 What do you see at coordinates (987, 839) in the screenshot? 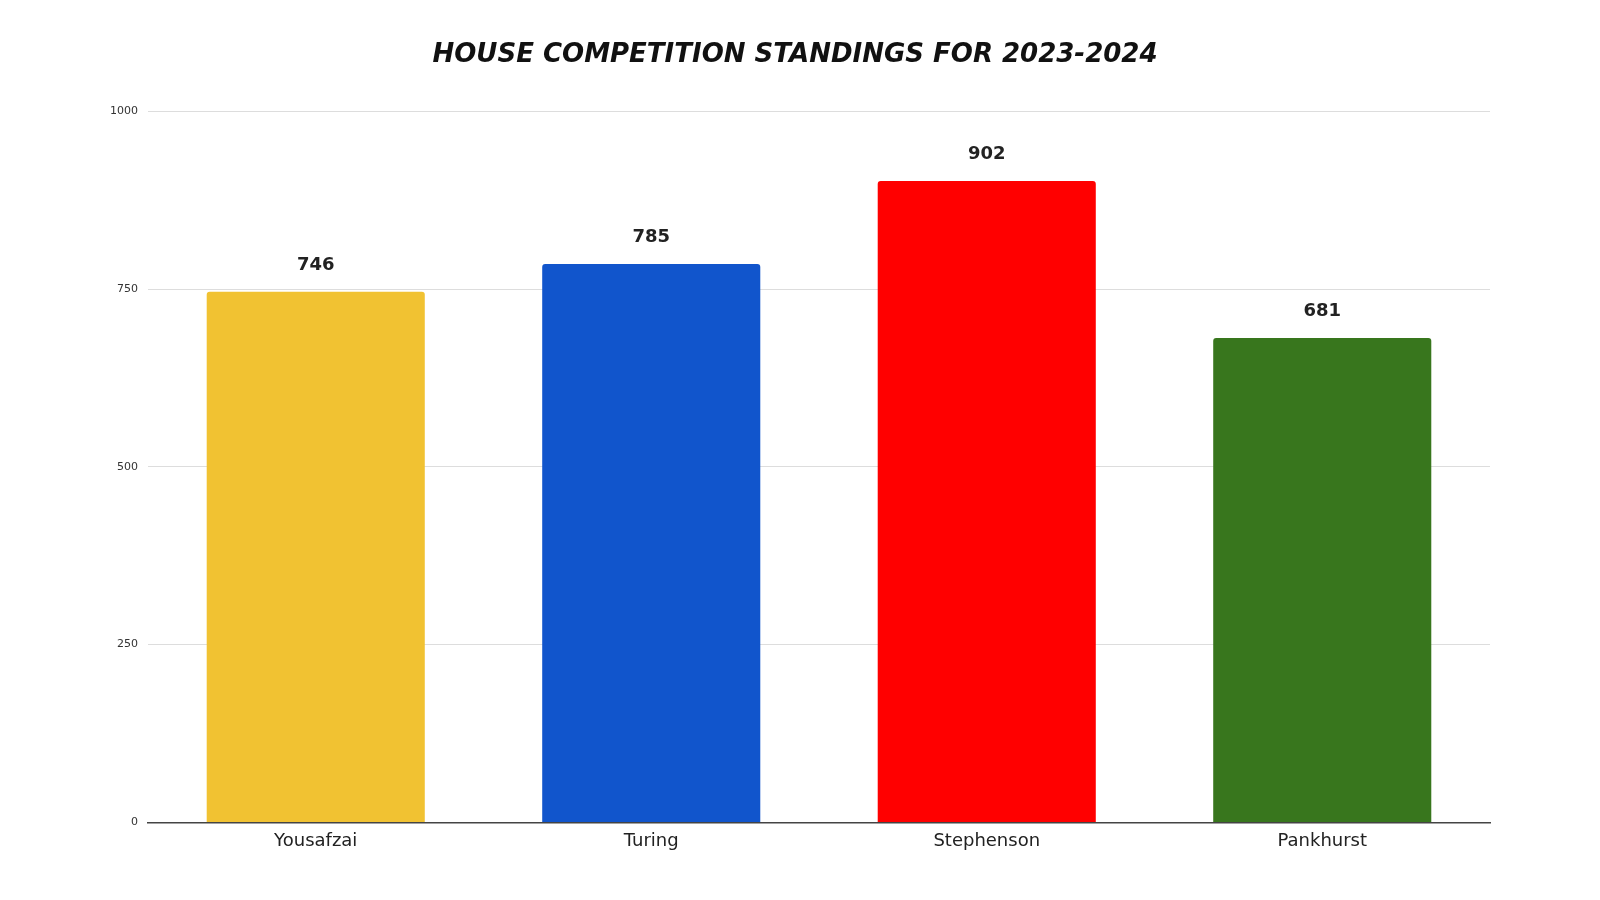
I see `x-tick-label: Stephenson` at bounding box center [987, 839].